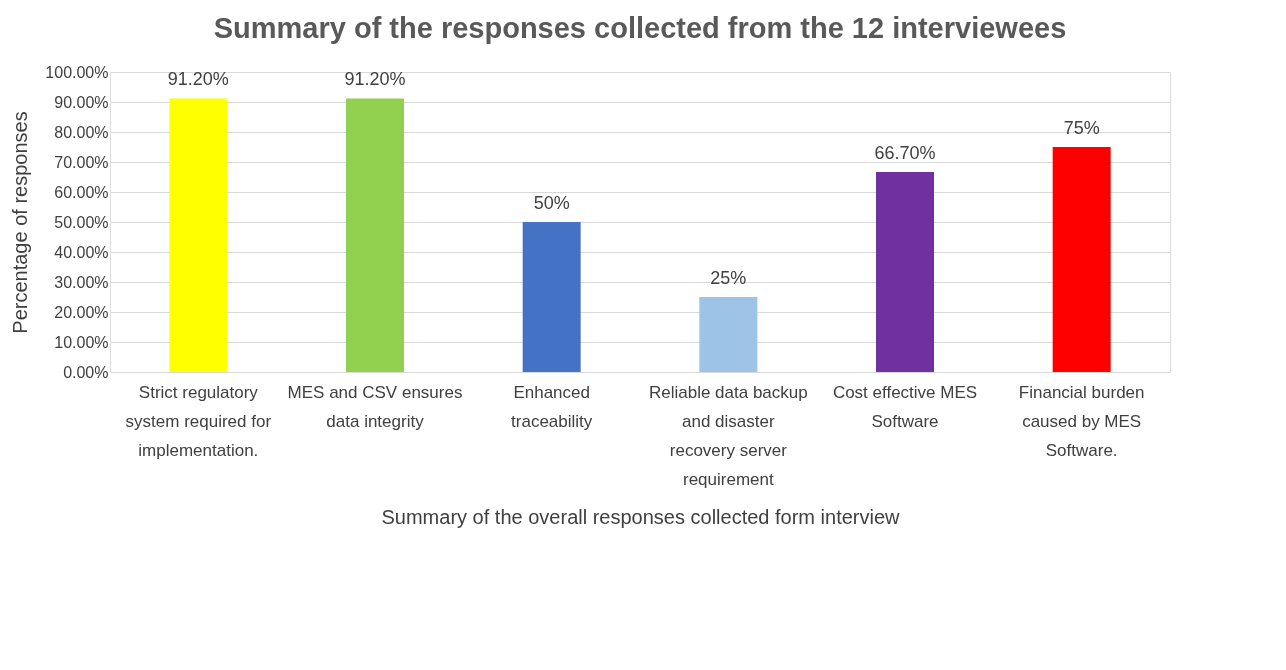 The width and height of the screenshot is (1286, 670). What do you see at coordinates (728, 278) in the screenshot?
I see `data-label: 25%` at bounding box center [728, 278].